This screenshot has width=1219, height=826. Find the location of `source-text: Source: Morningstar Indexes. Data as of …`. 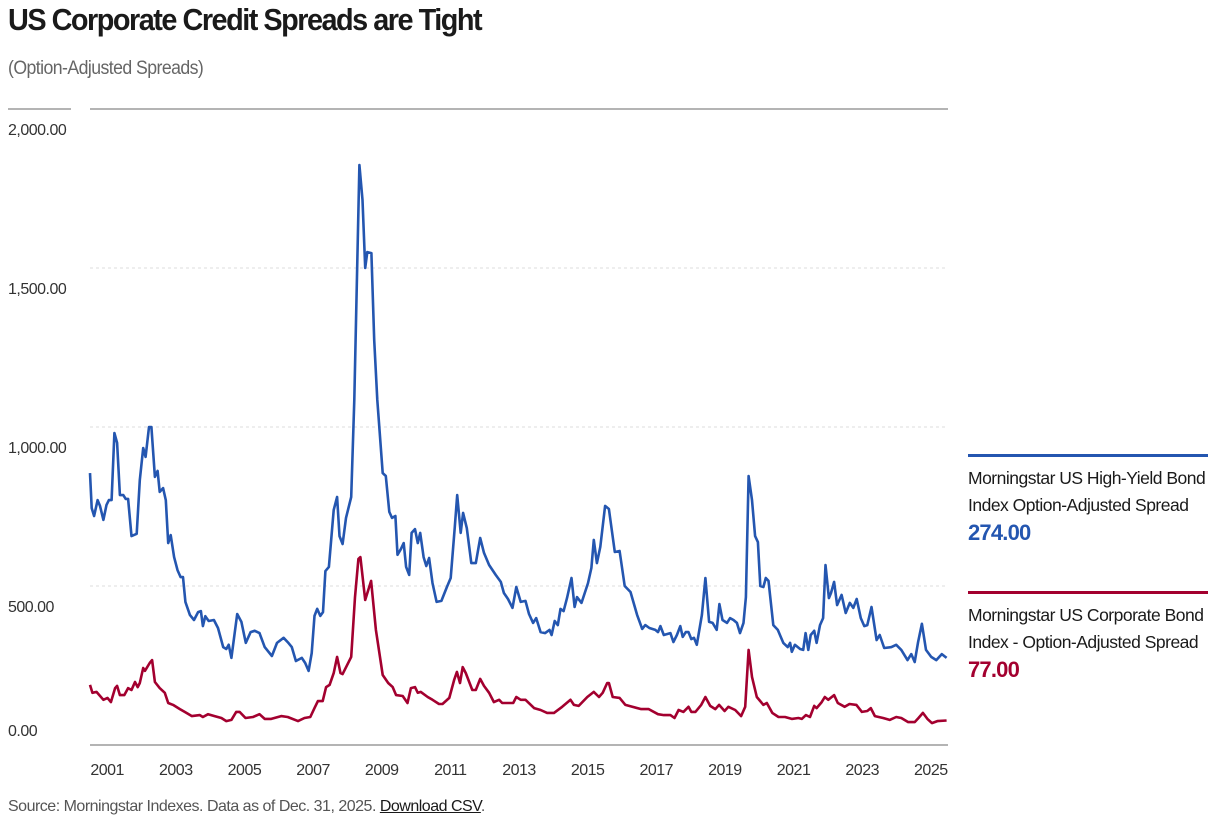

source-text: Source: Morningstar Indexes. Data as of … is located at coordinates (192, 806).